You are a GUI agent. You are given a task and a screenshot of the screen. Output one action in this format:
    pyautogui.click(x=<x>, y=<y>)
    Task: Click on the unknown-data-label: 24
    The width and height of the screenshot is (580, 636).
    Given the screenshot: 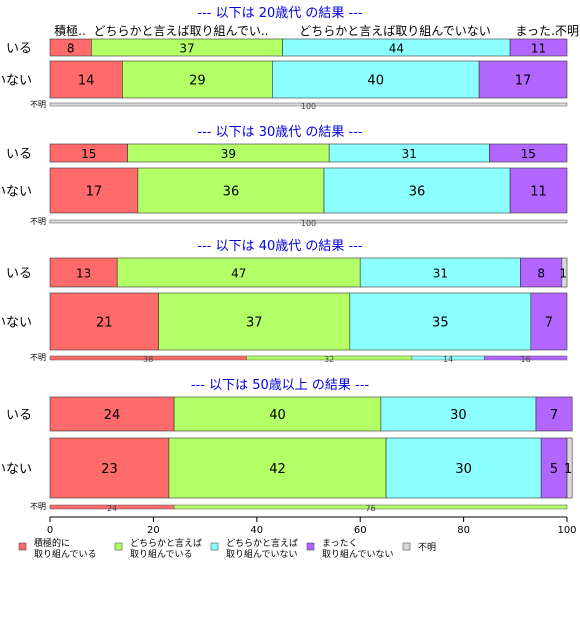 What is the action you would take?
    pyautogui.click(x=112, y=508)
    